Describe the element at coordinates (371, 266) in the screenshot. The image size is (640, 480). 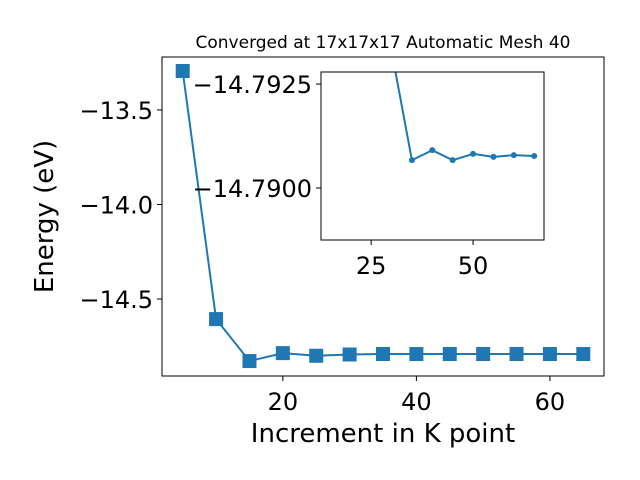
I see `x-tick-label: 25` at that location.